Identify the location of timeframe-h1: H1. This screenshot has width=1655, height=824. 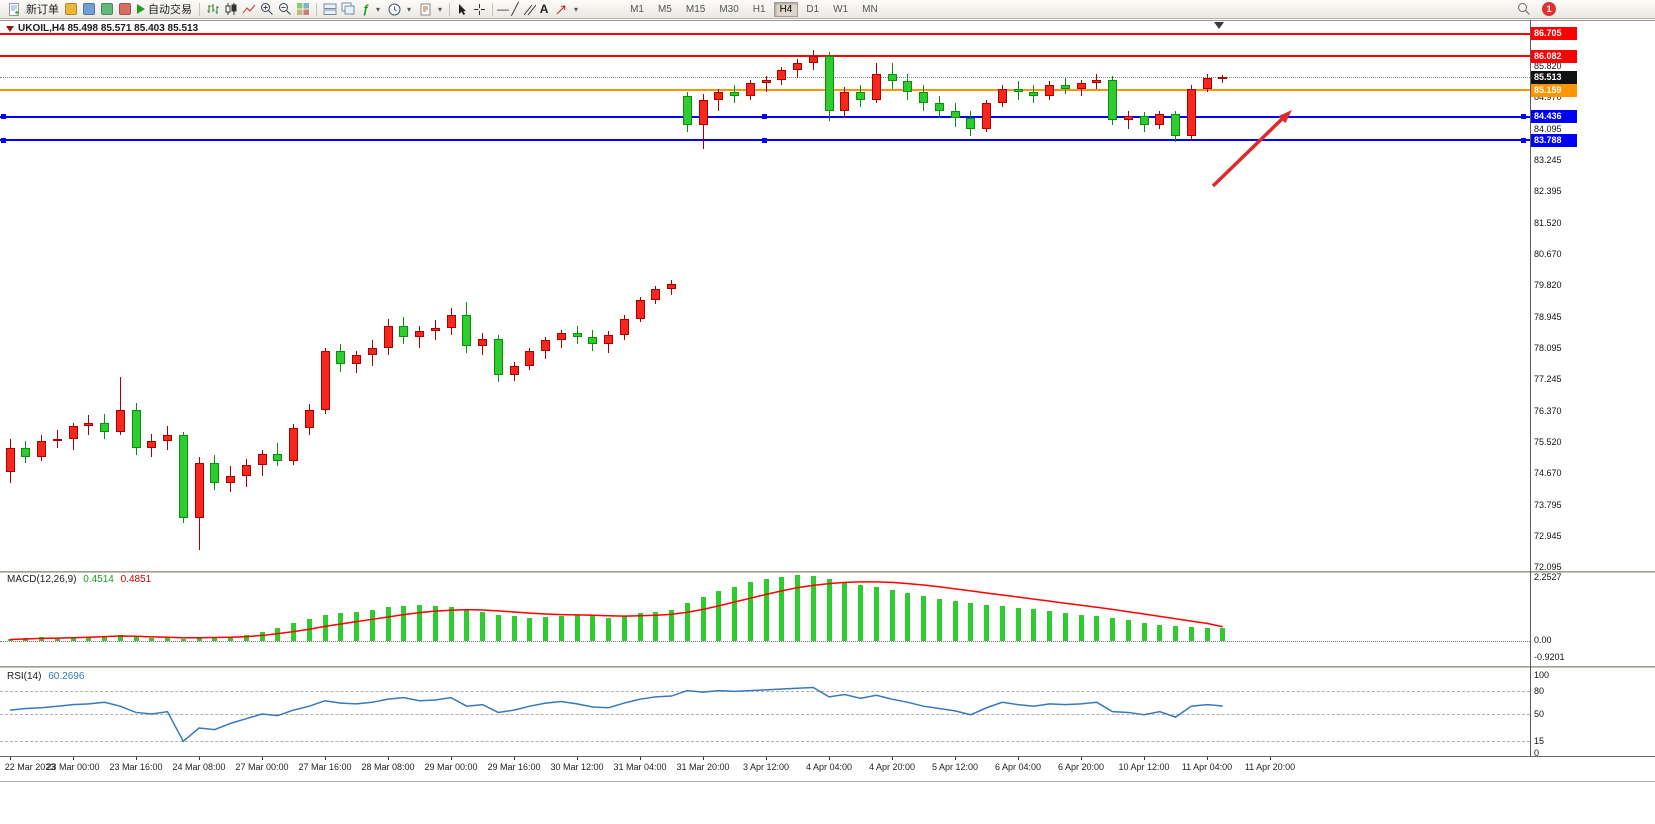
(759, 9).